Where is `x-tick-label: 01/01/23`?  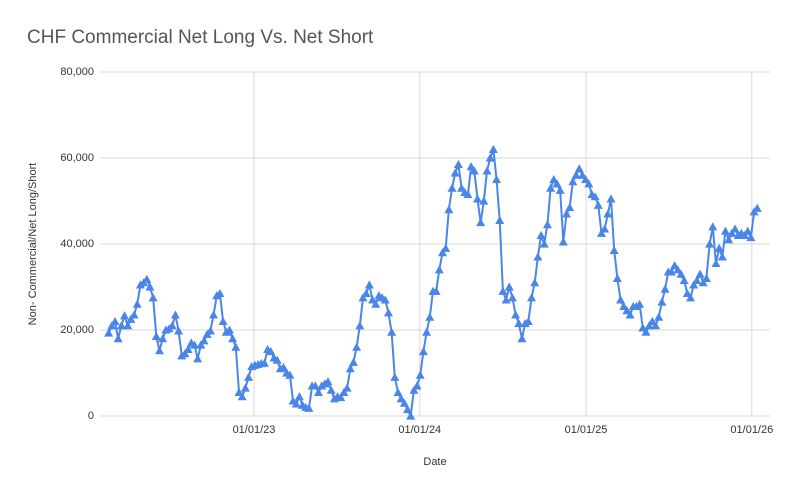 x-tick-label: 01/01/23 is located at coordinates (254, 430).